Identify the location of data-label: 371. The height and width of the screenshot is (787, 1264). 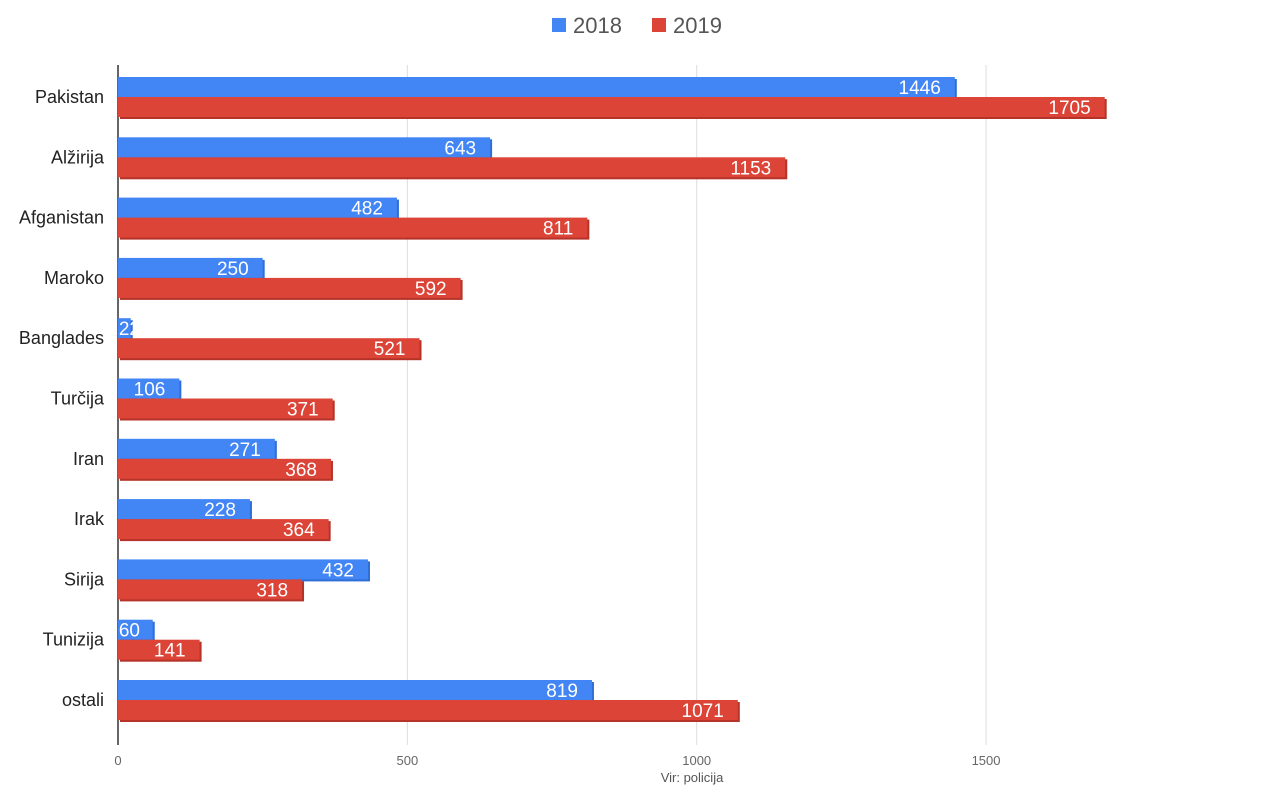
(303, 410).